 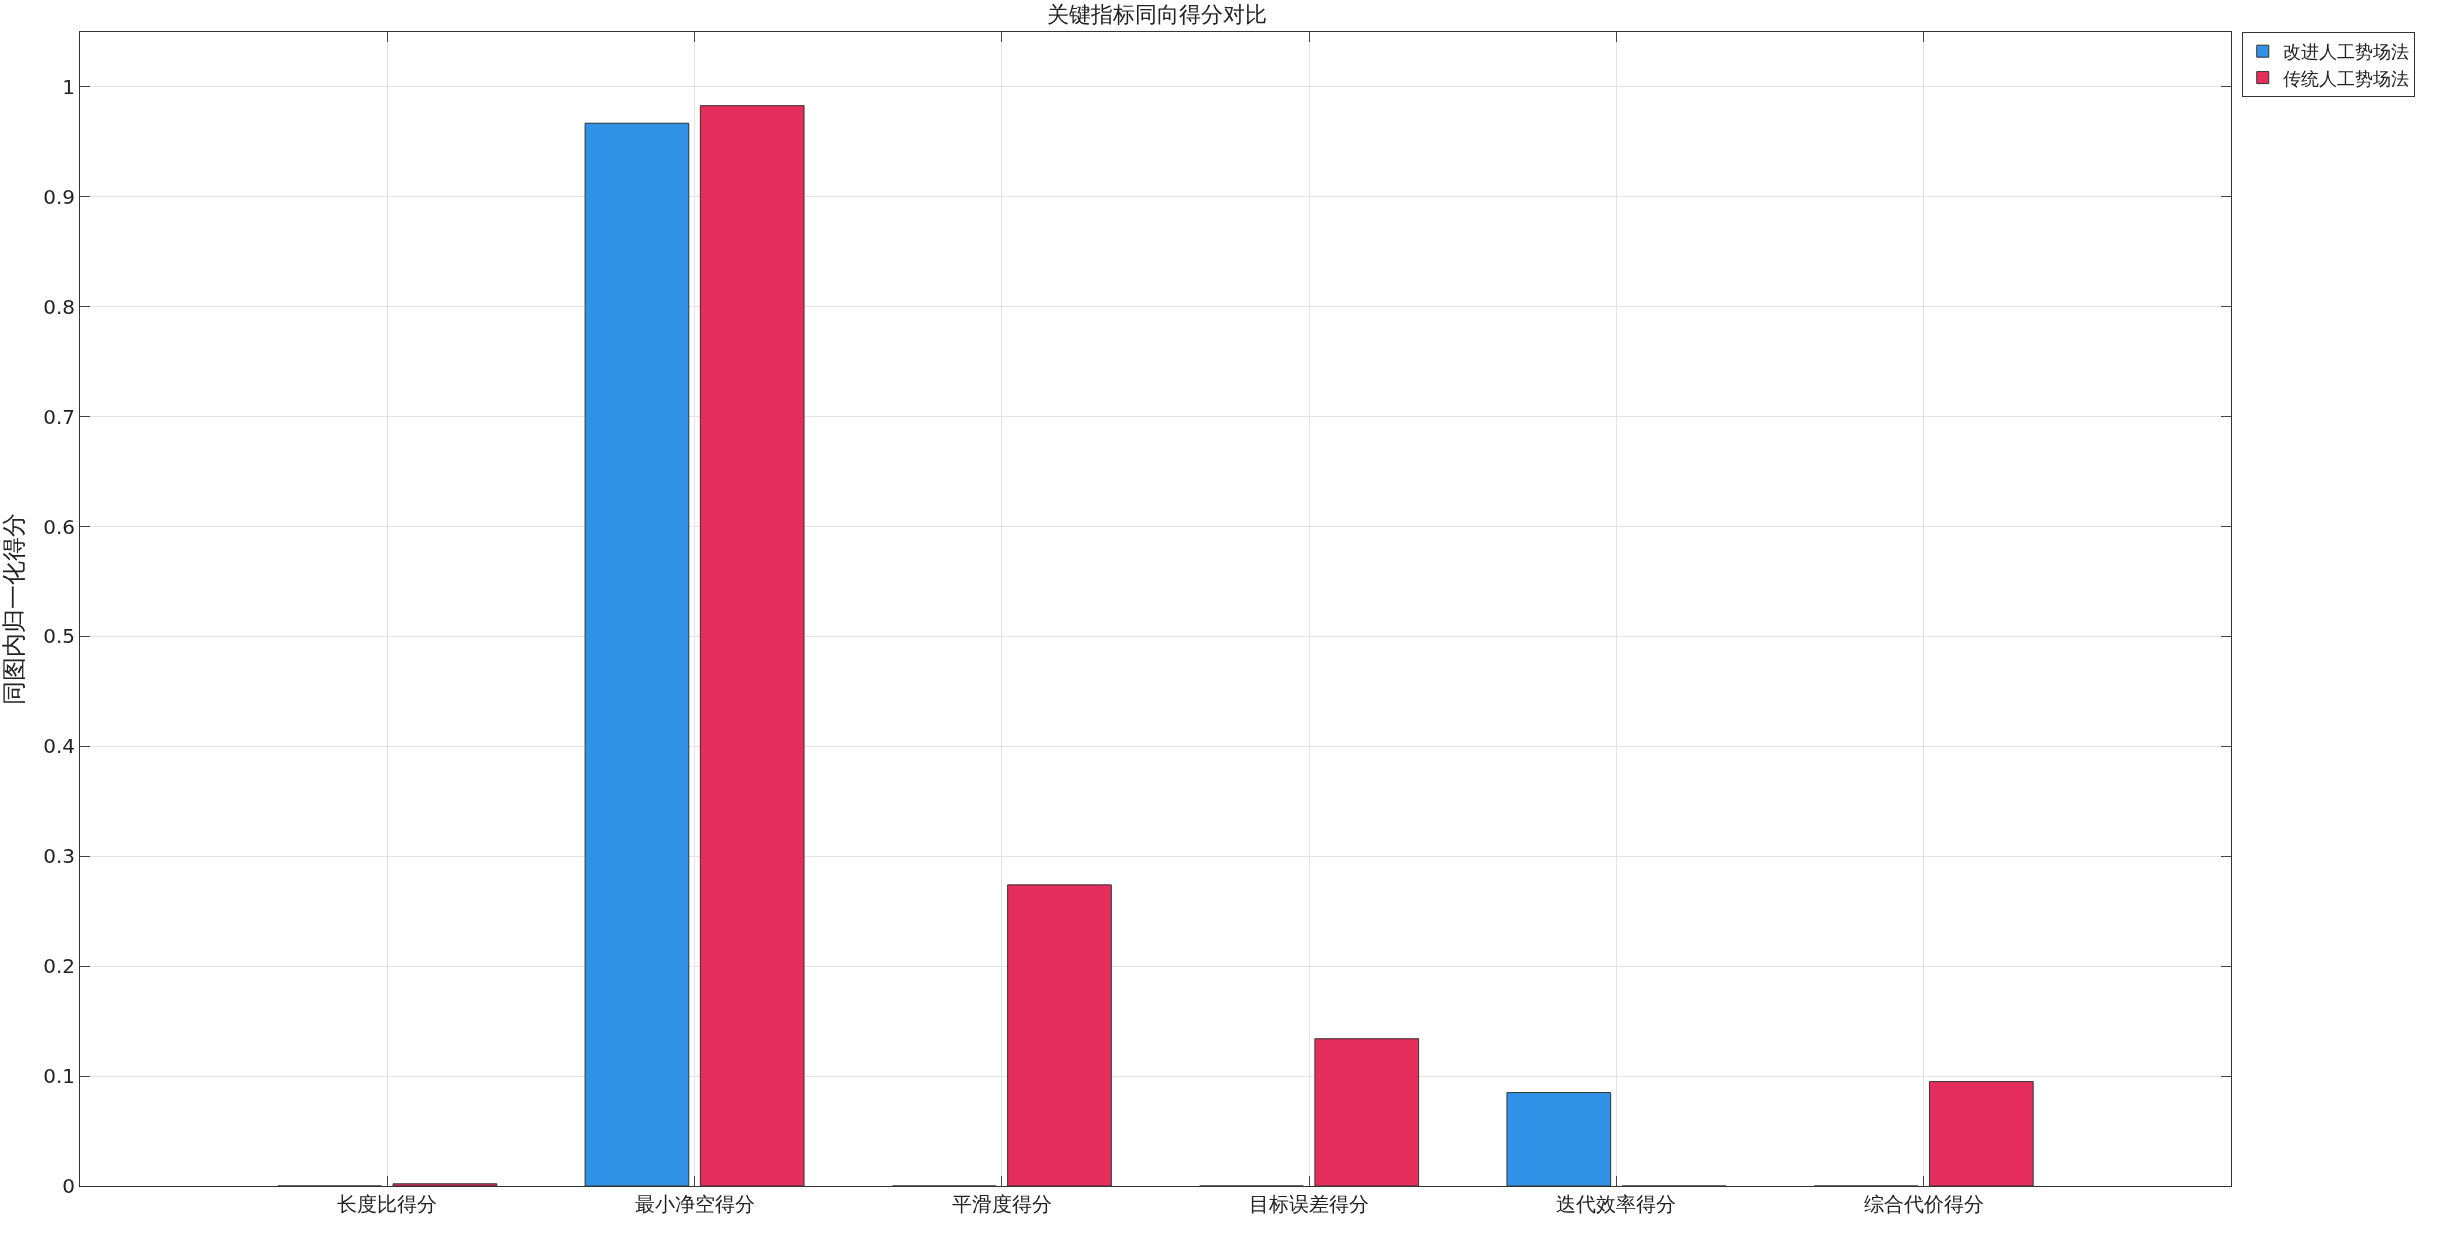 I want to click on y-axis-title: 同图内归一化得分, so click(x=14, y=609).